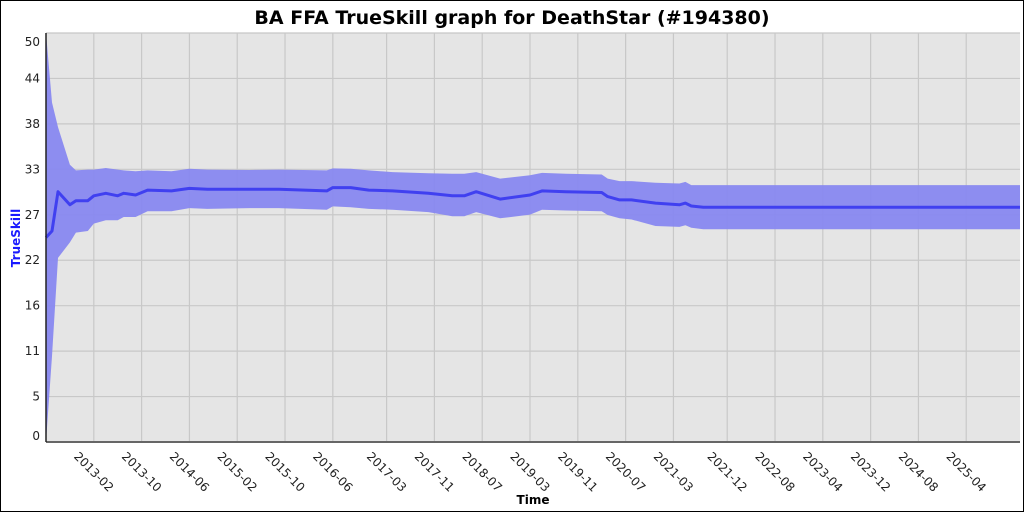  I want to click on x-axis-label: Time, so click(533, 500).